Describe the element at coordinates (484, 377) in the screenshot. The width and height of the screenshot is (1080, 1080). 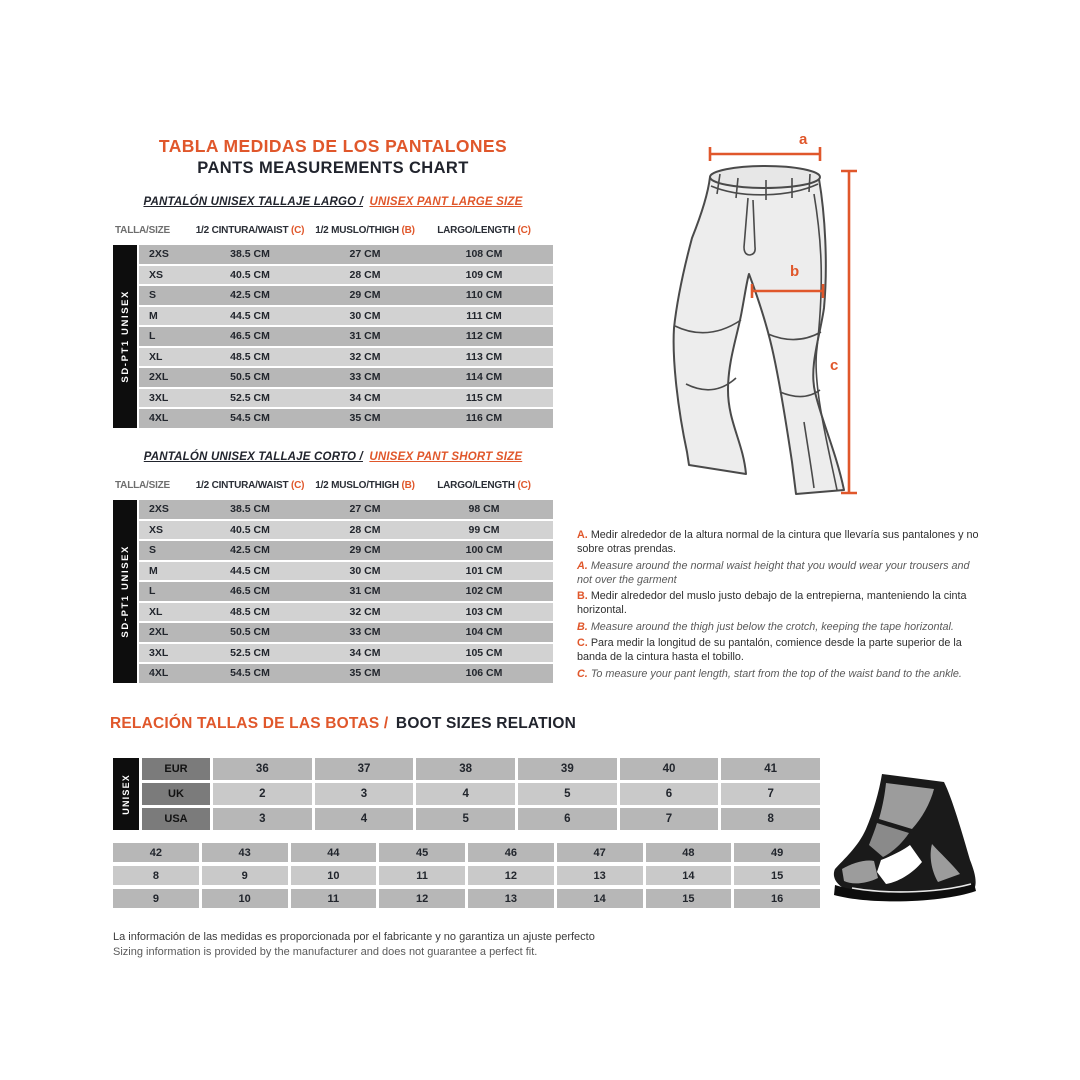
I see `length-cell: 114 CM` at that location.